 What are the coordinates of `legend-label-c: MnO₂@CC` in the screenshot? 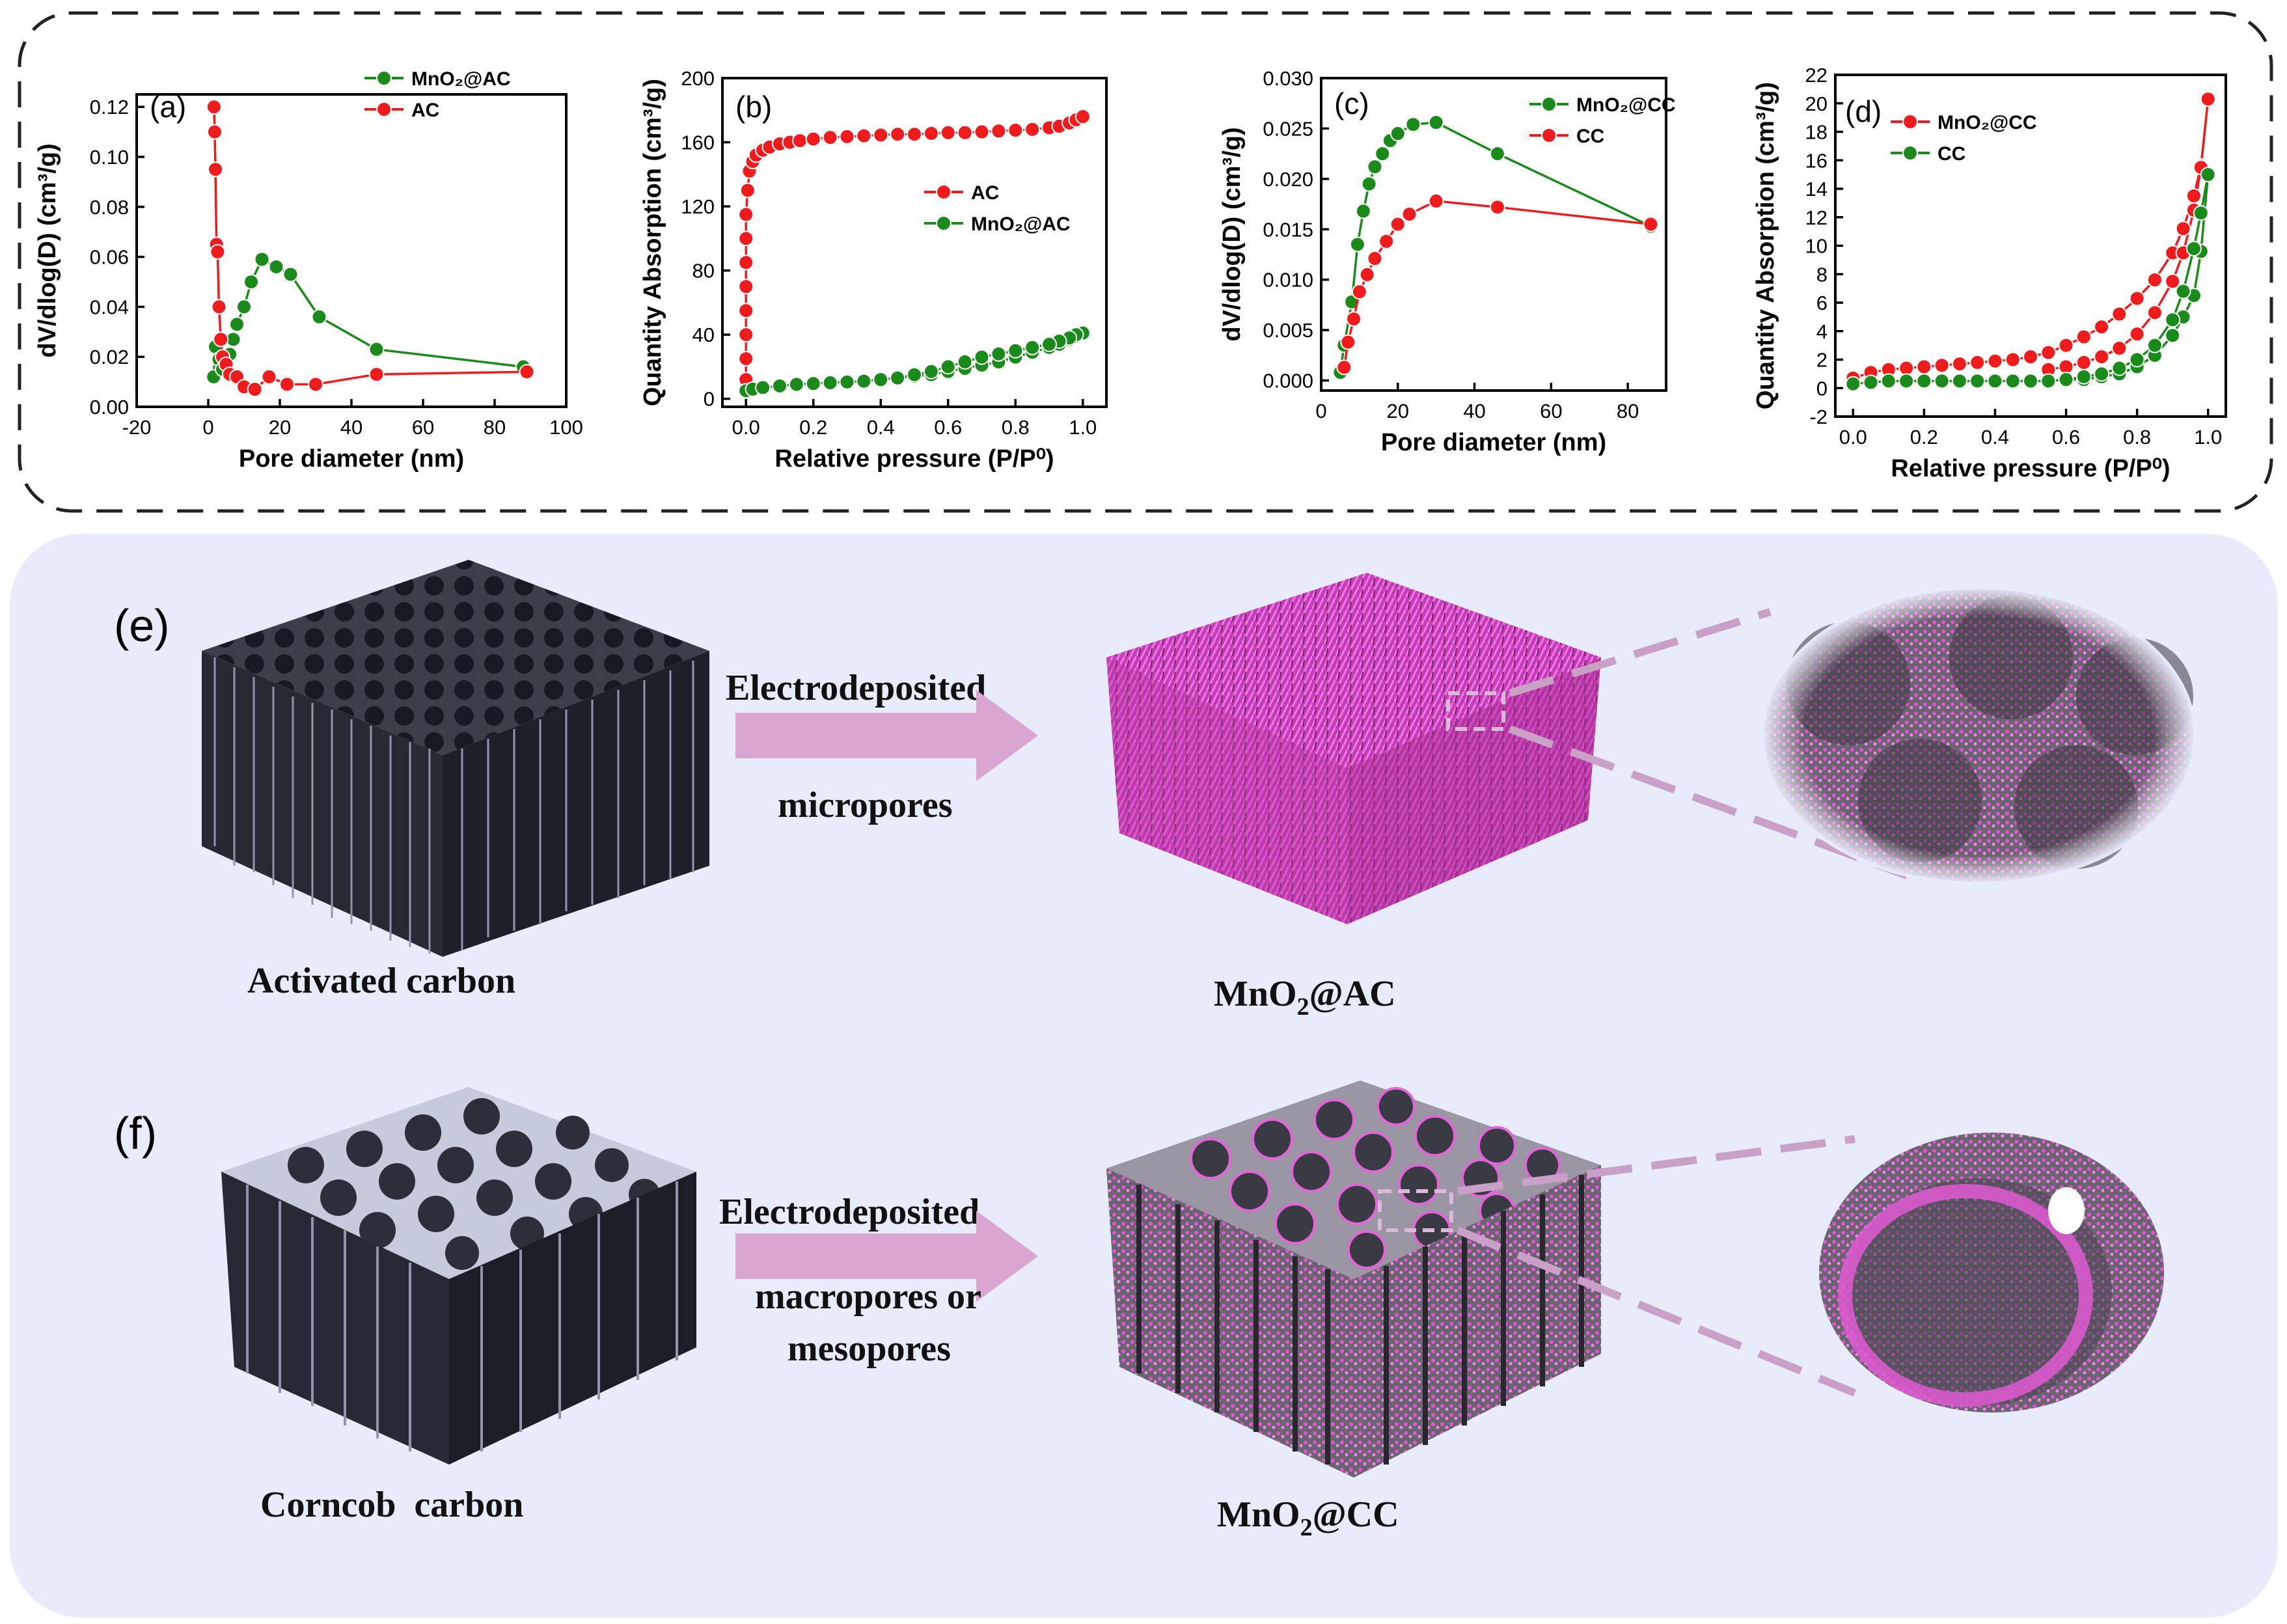 It's located at (1626, 105).